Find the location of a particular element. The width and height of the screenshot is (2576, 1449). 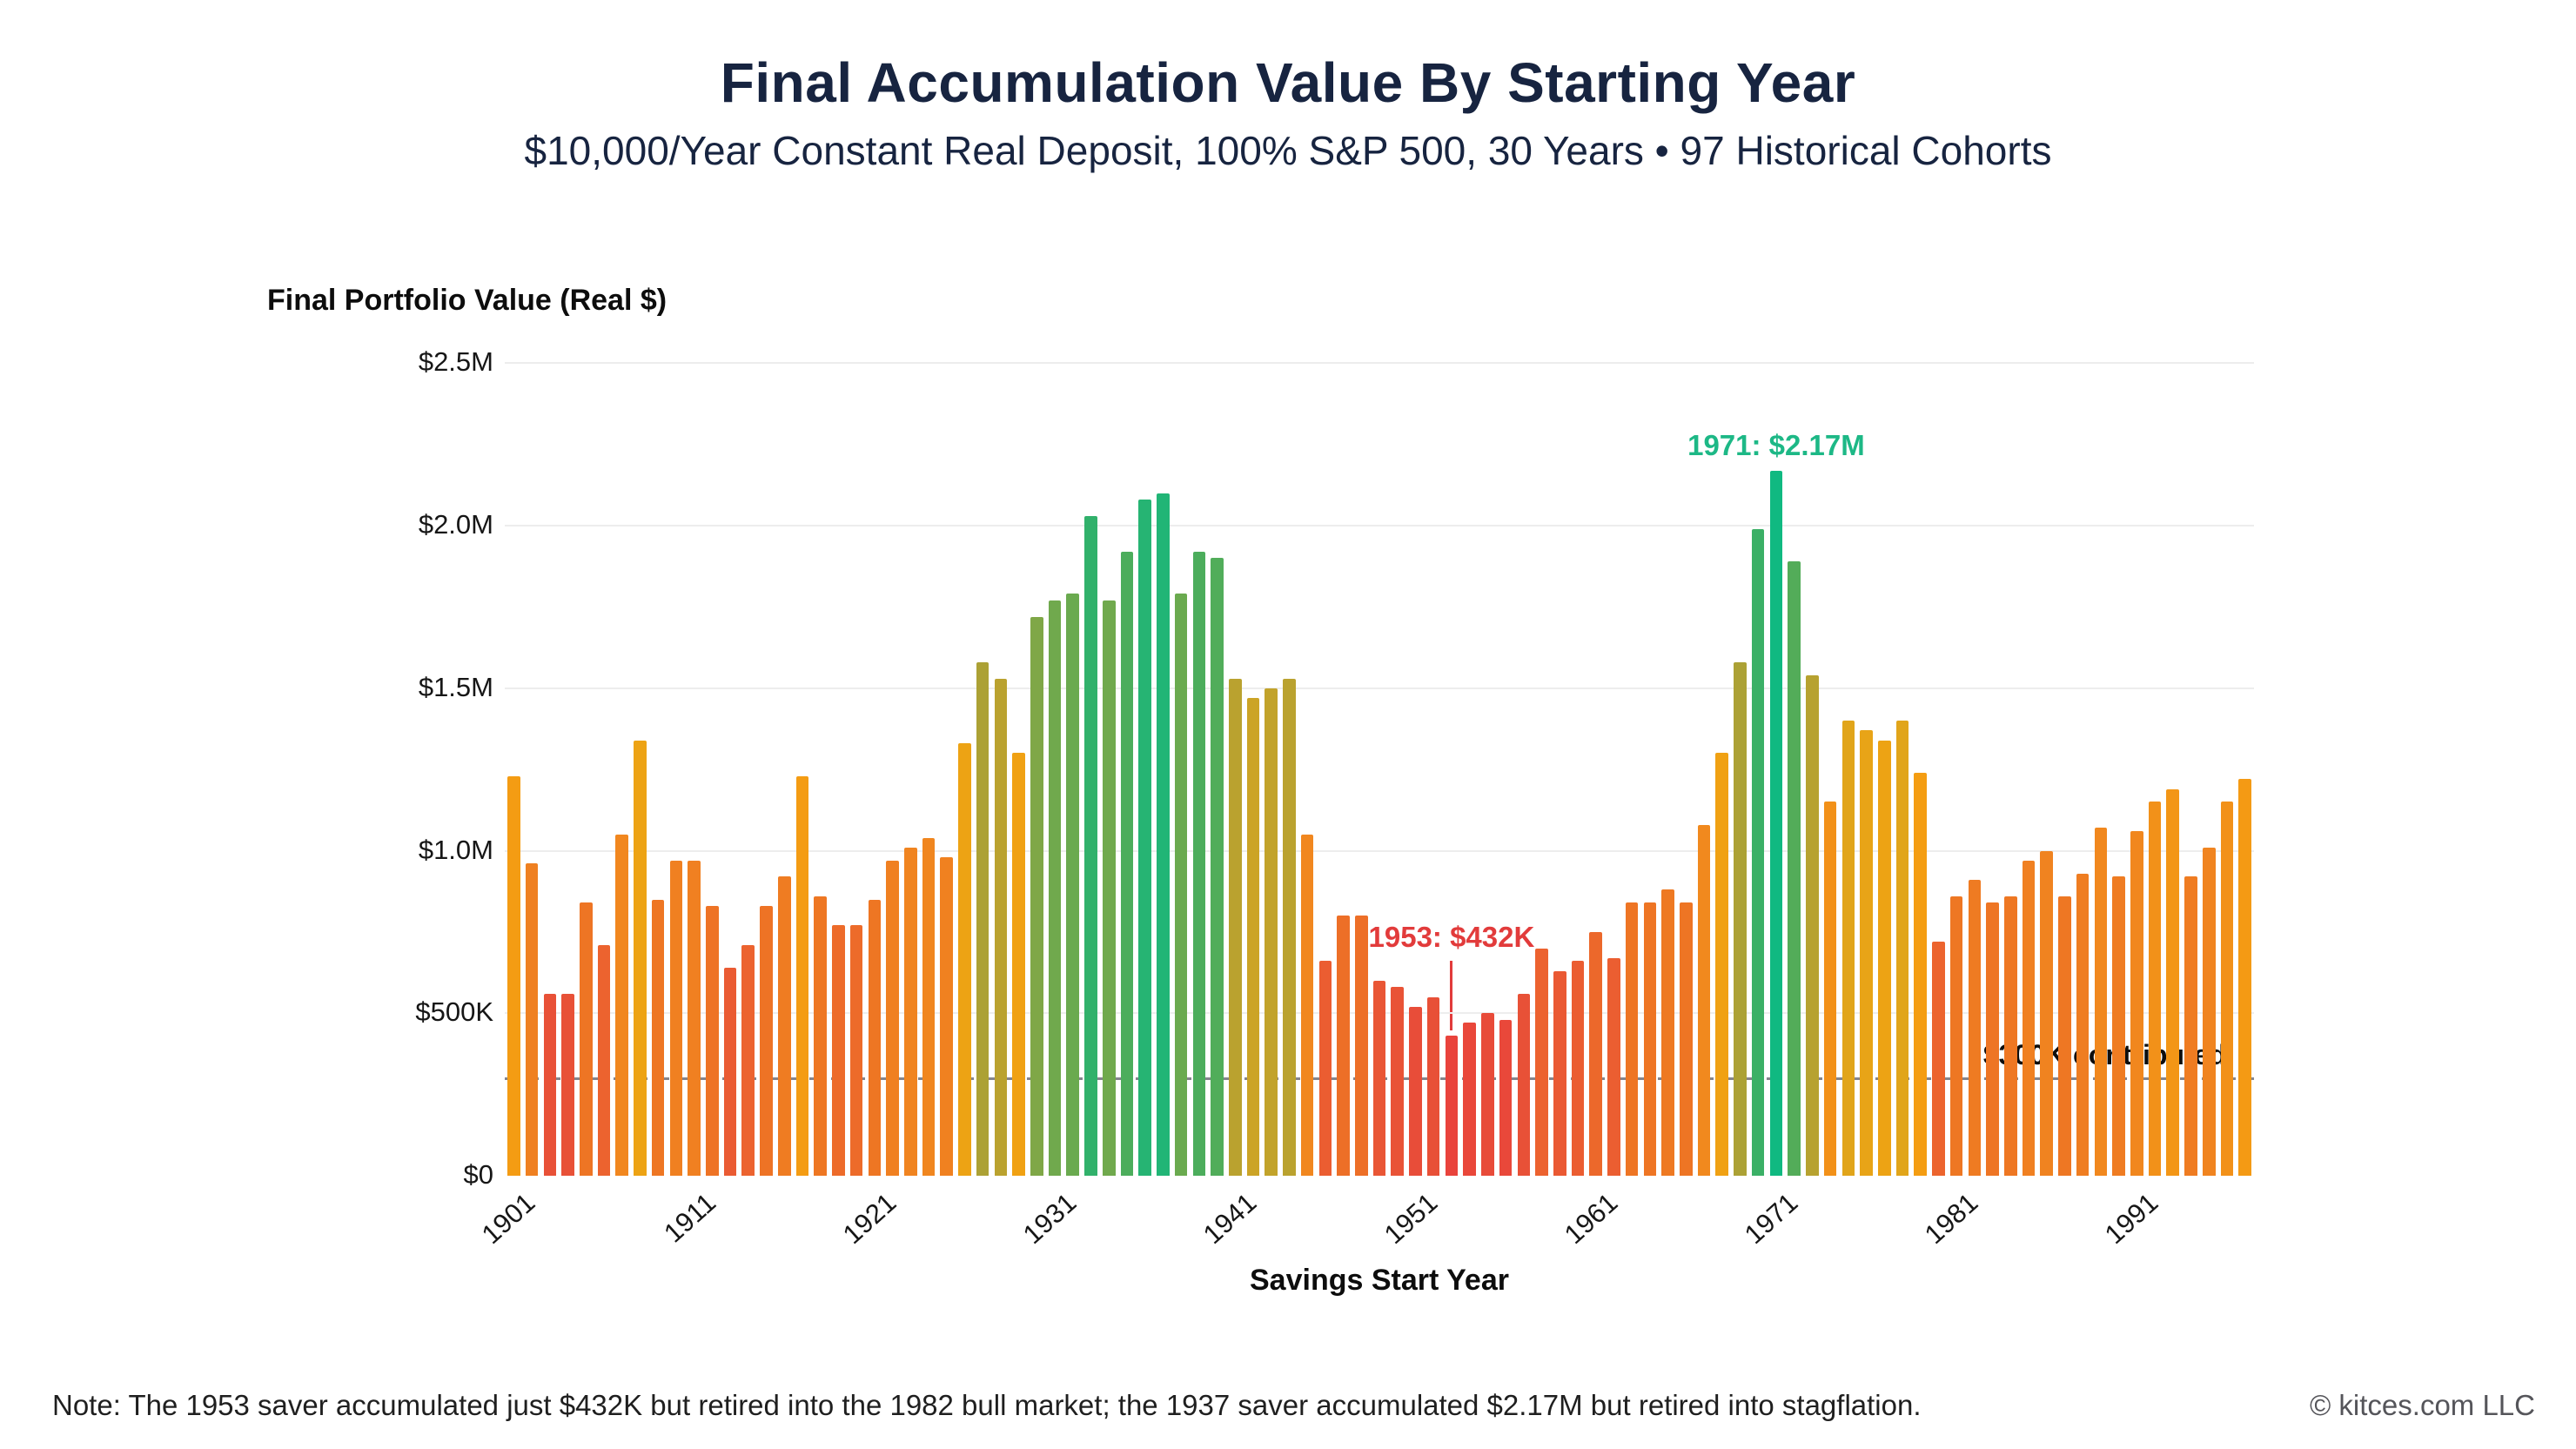

bar-1916 is located at coordinates (784, 1026).